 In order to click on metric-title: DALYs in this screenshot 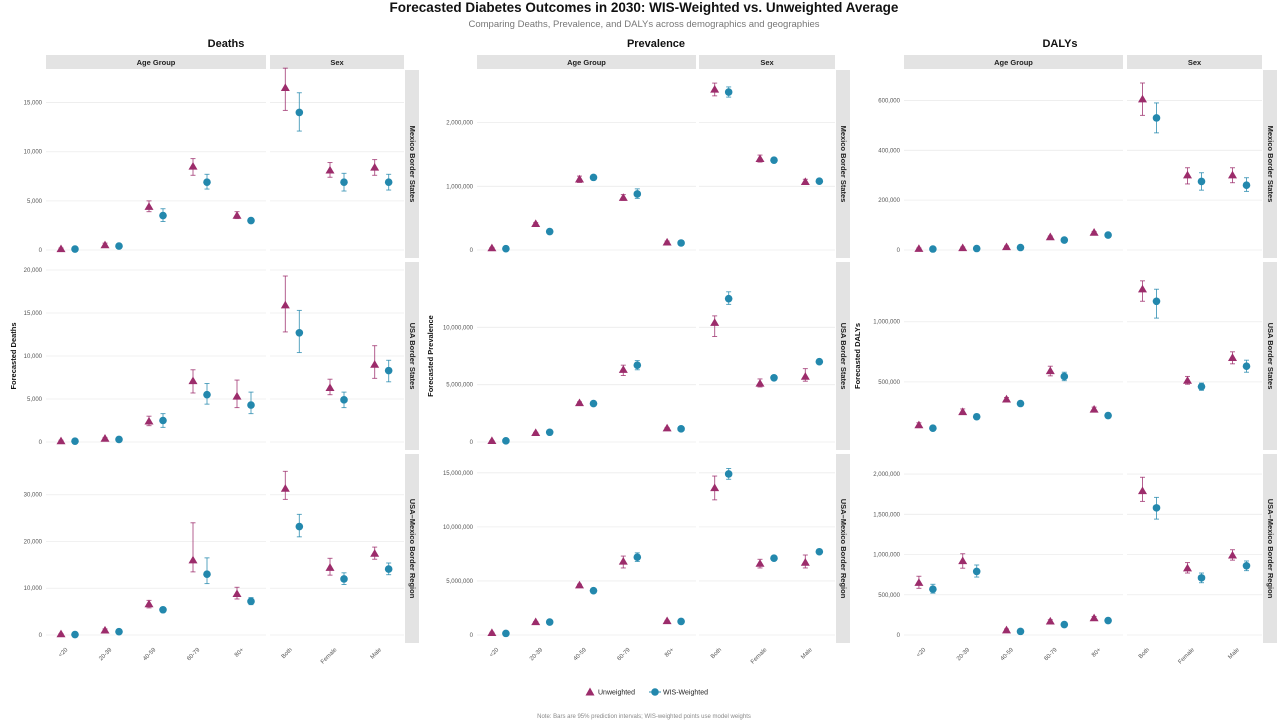, I will do `click(1059, 44)`.